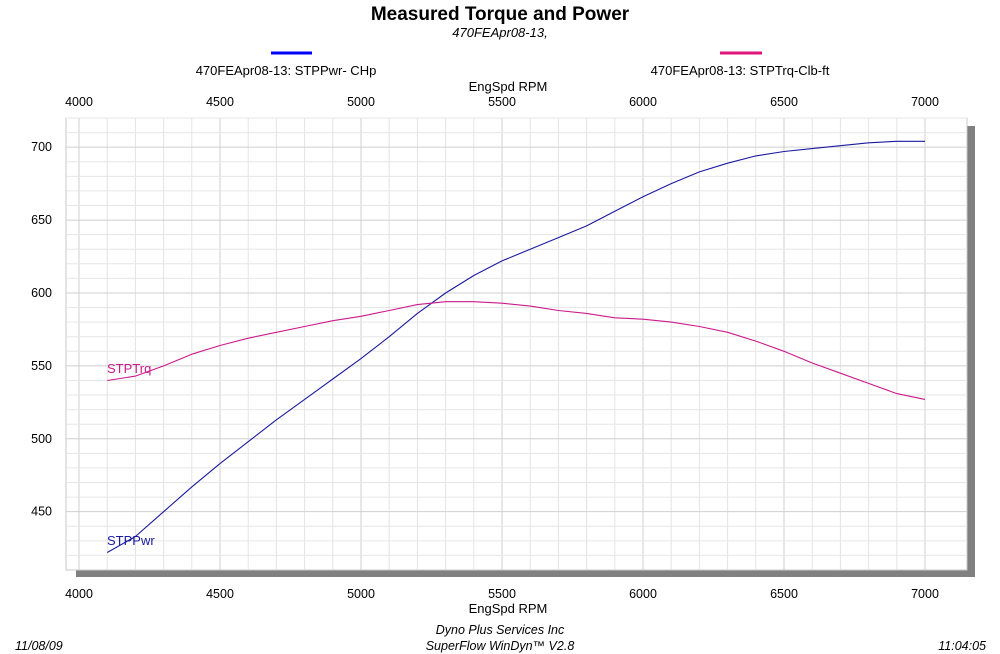 The width and height of the screenshot is (1000, 654). Describe the element at coordinates (79, 594) in the screenshot. I see `x-tick-label-bottom: 4000` at that location.